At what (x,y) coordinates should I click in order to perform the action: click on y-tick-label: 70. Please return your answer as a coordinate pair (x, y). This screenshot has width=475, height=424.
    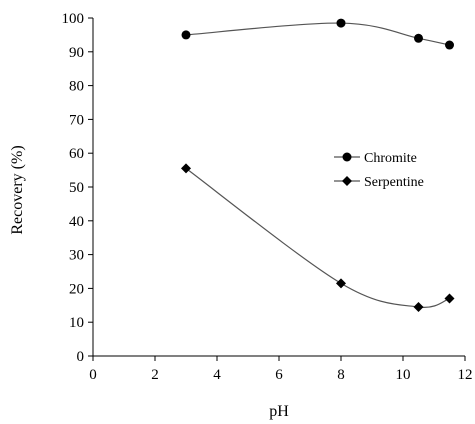
    Looking at the image, I should click on (76, 120).